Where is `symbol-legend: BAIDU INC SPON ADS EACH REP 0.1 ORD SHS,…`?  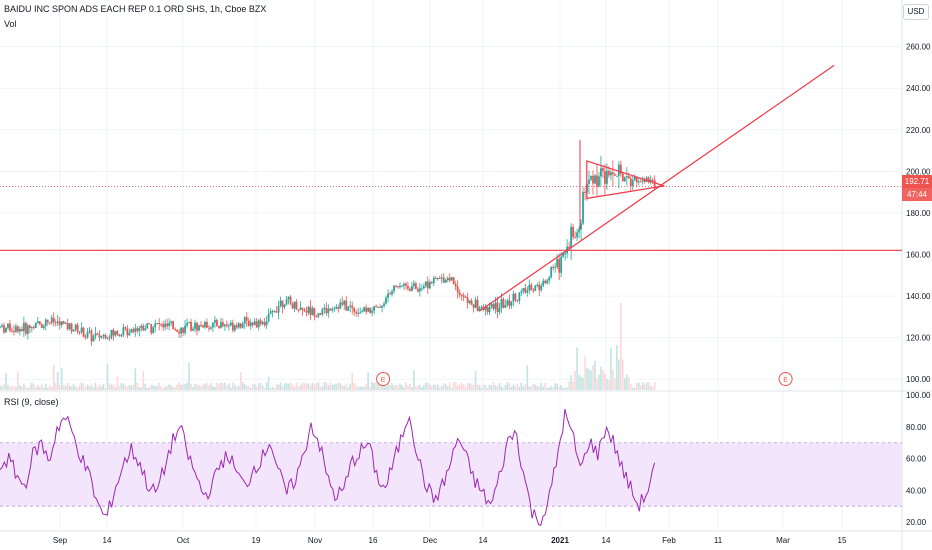
symbol-legend: BAIDU INC SPON ADS EACH REP 0.1 ORD SHS,… is located at coordinates (135, 9).